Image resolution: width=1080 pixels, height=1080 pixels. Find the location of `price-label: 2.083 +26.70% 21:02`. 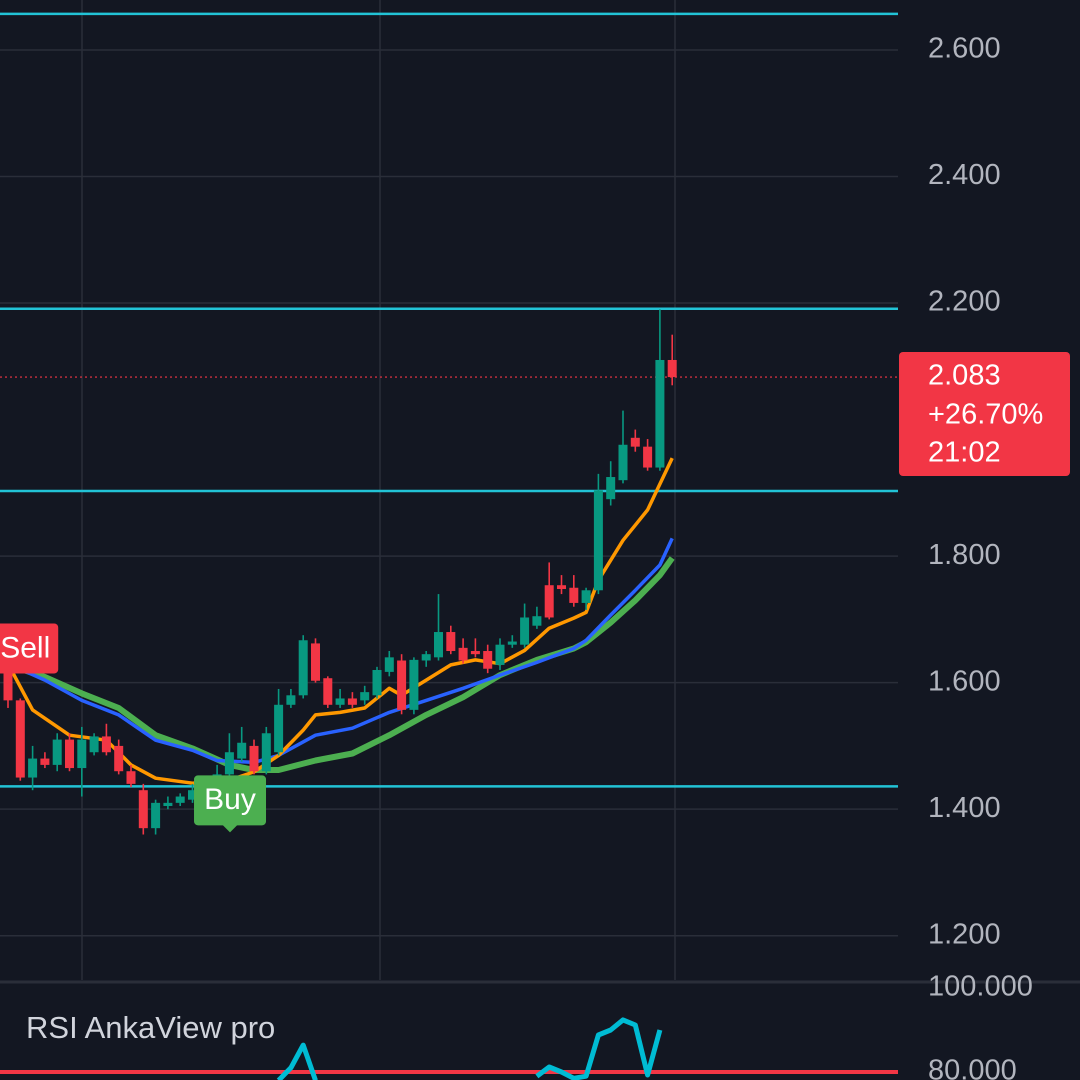

price-label: 2.083 +26.70% 21:02 is located at coordinates (984, 414).